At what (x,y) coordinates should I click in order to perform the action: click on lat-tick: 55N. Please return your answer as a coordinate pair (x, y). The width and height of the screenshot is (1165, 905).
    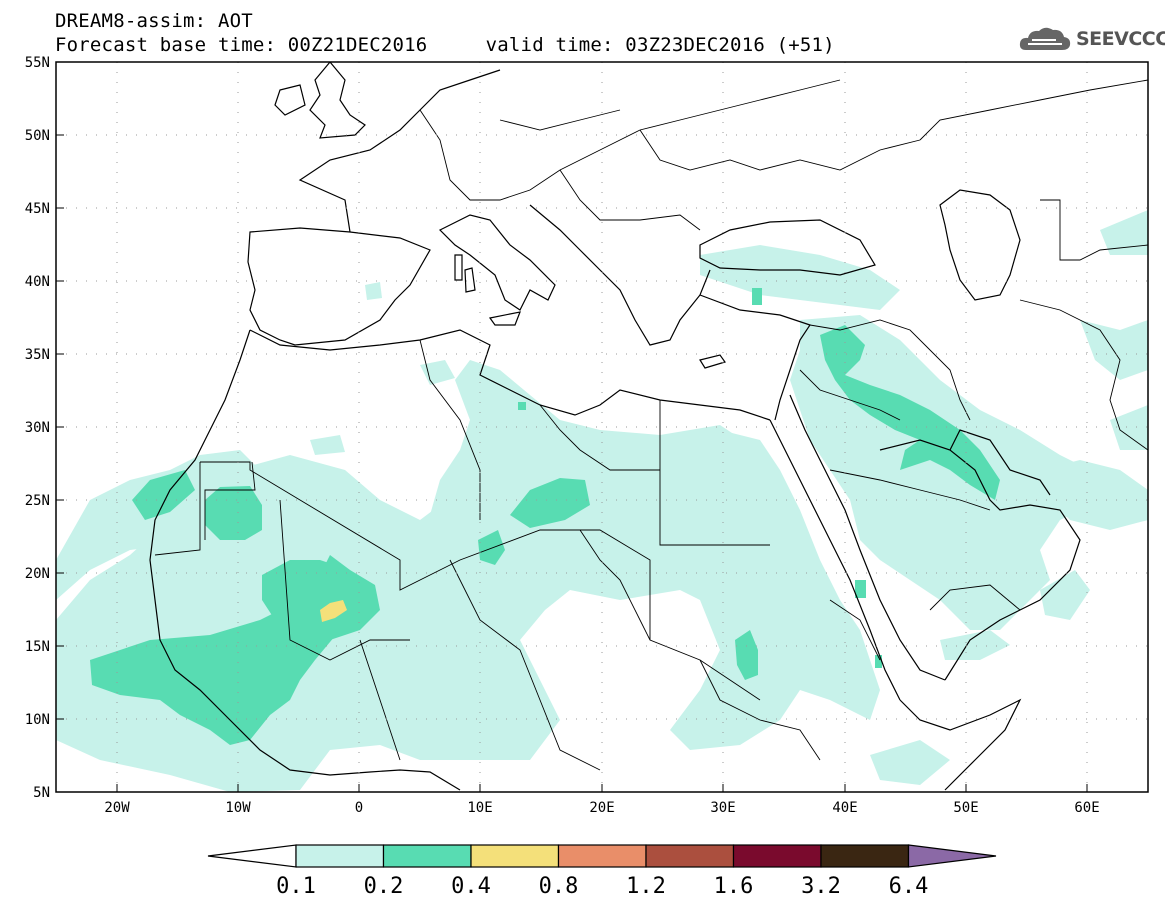
    Looking at the image, I should click on (37, 63).